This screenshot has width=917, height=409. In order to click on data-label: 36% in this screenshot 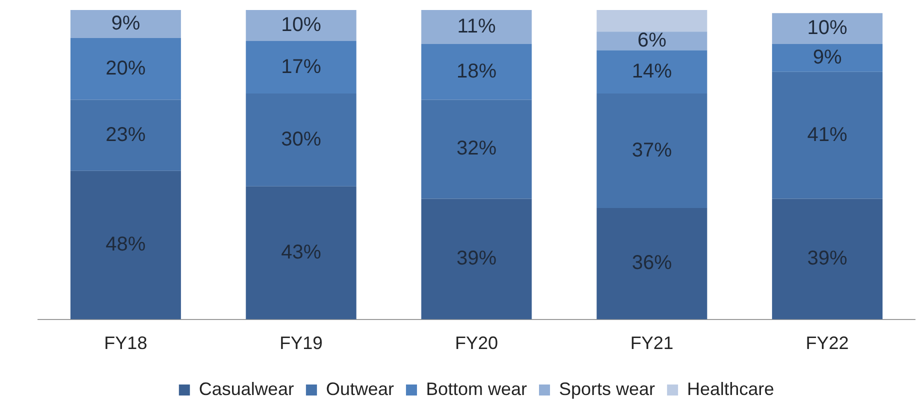, I will do `click(652, 263)`.